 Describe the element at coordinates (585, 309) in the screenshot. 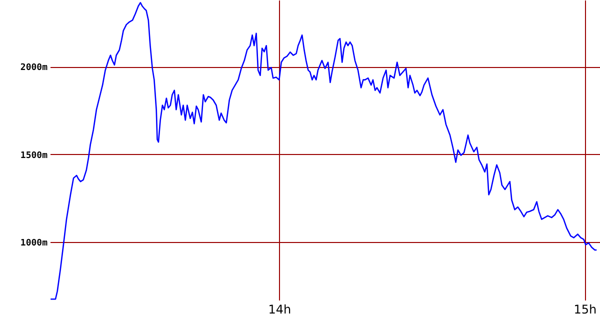

I see `x-tick-label: 15h` at that location.